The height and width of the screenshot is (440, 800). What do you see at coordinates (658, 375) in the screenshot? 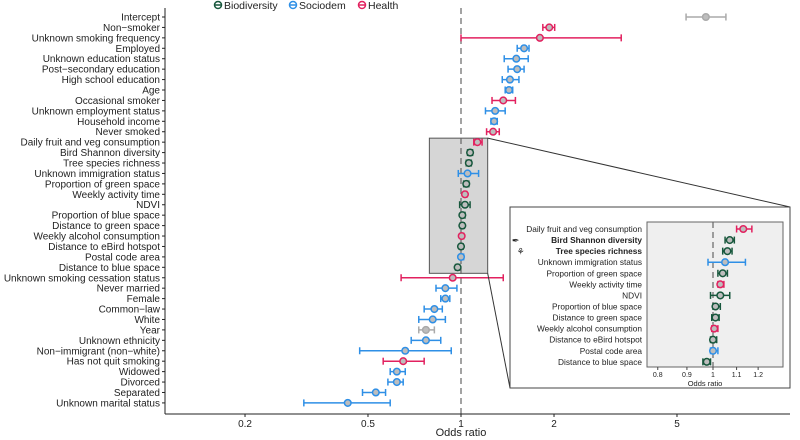
I see `inset-x-tick-label: 0.8` at bounding box center [658, 375].